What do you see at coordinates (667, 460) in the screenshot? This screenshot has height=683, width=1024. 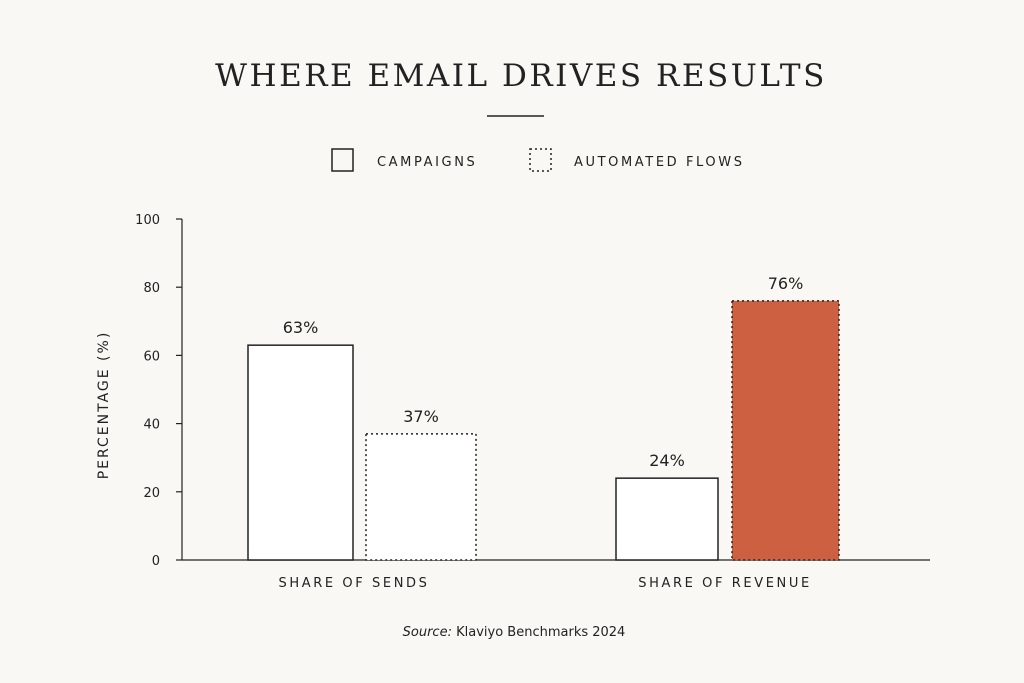 I see `bar-value-label: 24%` at bounding box center [667, 460].